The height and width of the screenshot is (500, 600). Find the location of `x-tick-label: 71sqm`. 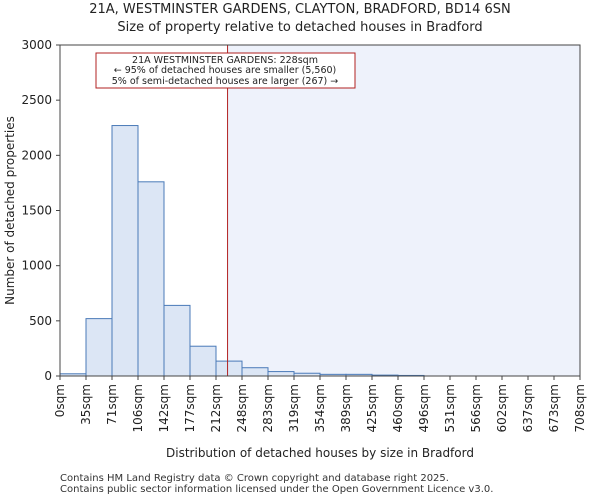

x-tick-label: 71sqm is located at coordinates (112, 404).